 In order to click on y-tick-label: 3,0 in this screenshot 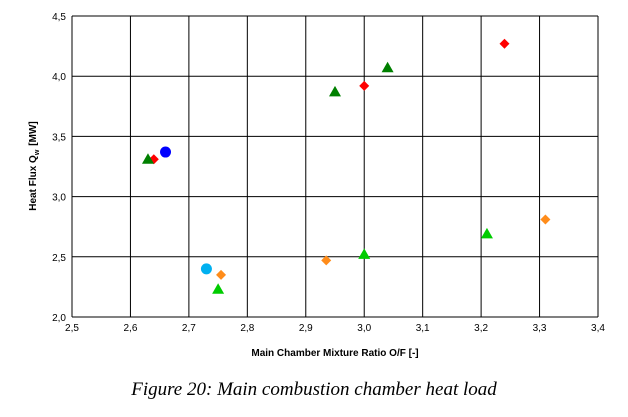, I will do `click(59, 198)`.